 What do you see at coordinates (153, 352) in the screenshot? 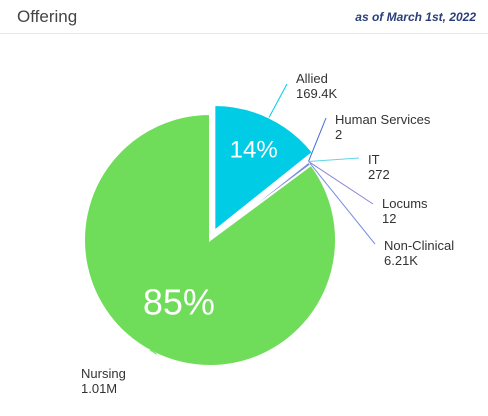
I see `leader-line-nursing` at bounding box center [153, 352].